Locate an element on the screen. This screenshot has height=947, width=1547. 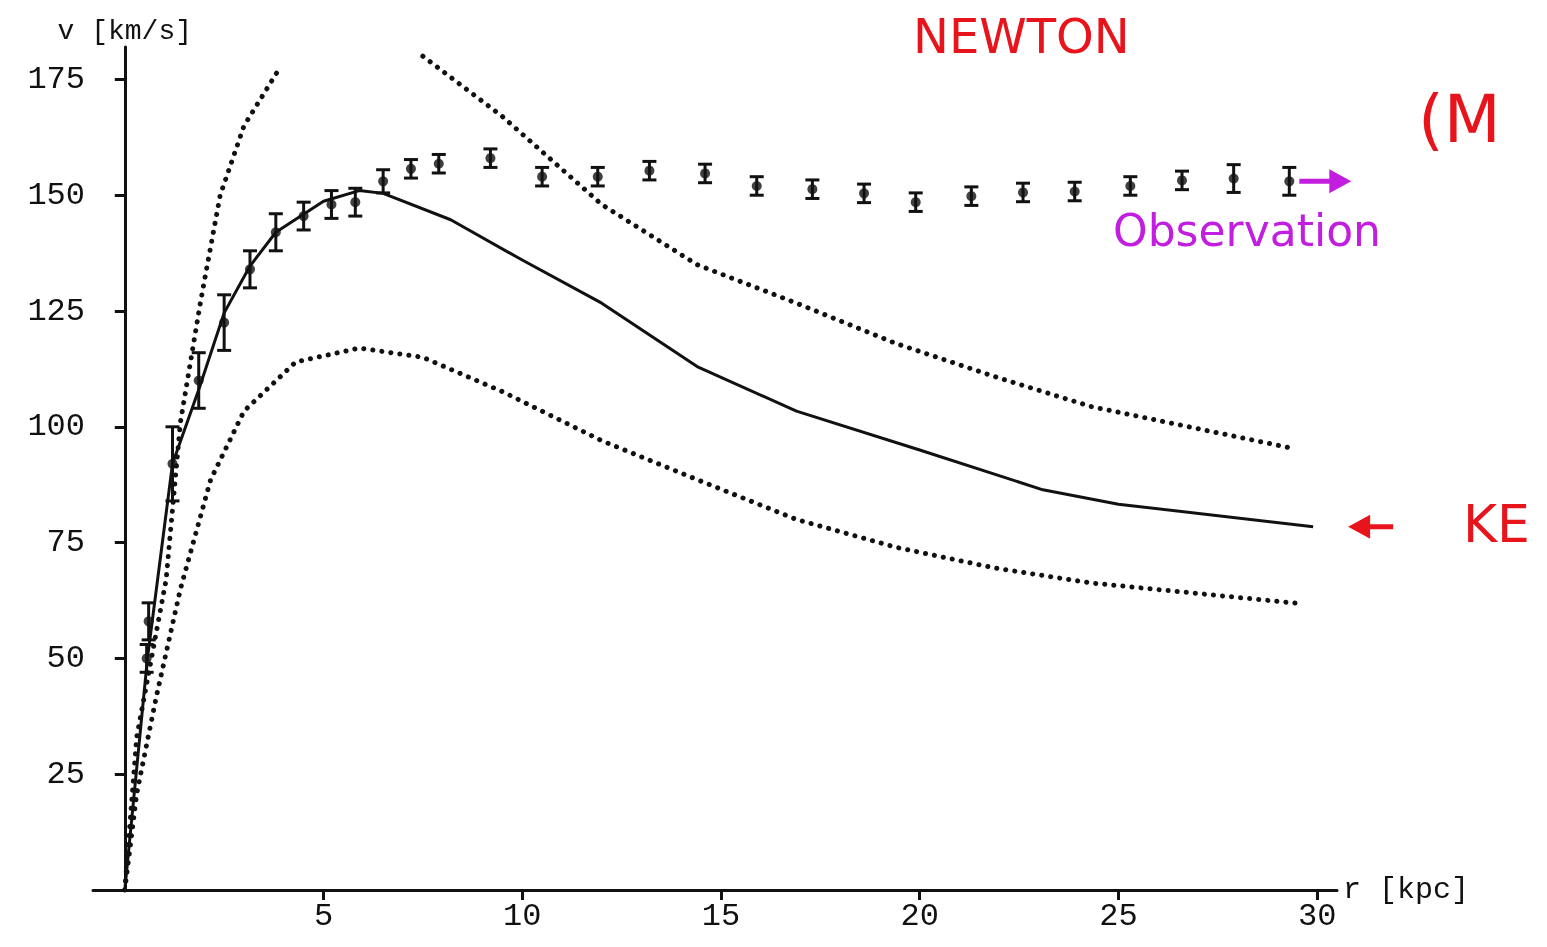
y-axis-title: v [km/s] is located at coordinates (125, 31).